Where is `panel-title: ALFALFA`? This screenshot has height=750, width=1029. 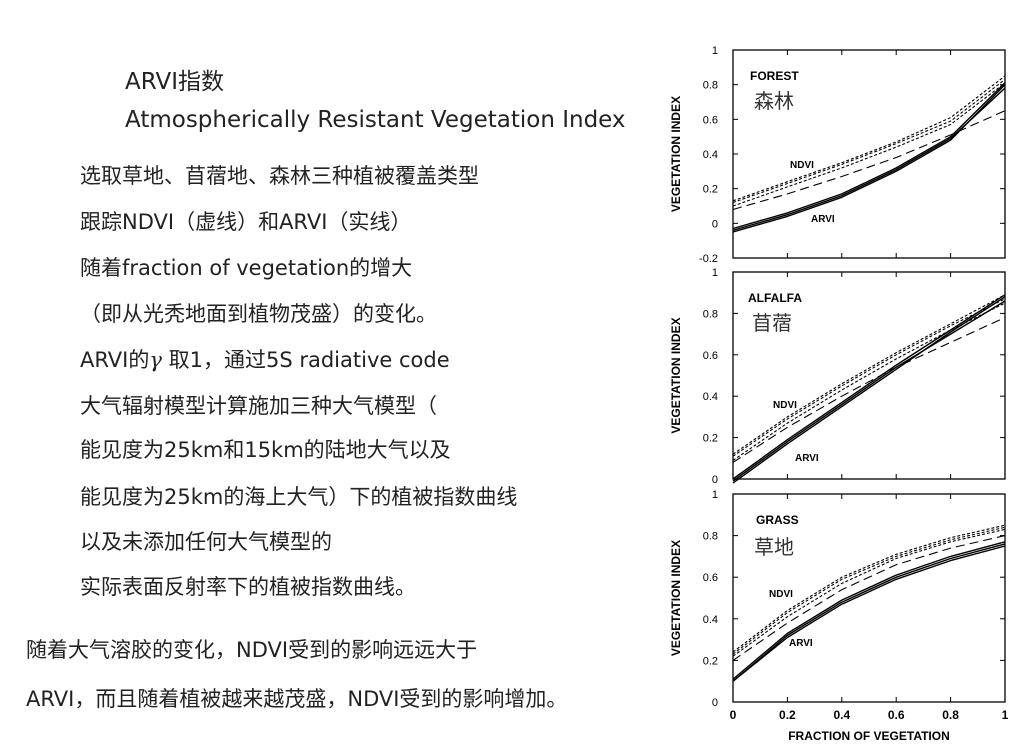 panel-title: ALFALFA is located at coordinates (775, 298).